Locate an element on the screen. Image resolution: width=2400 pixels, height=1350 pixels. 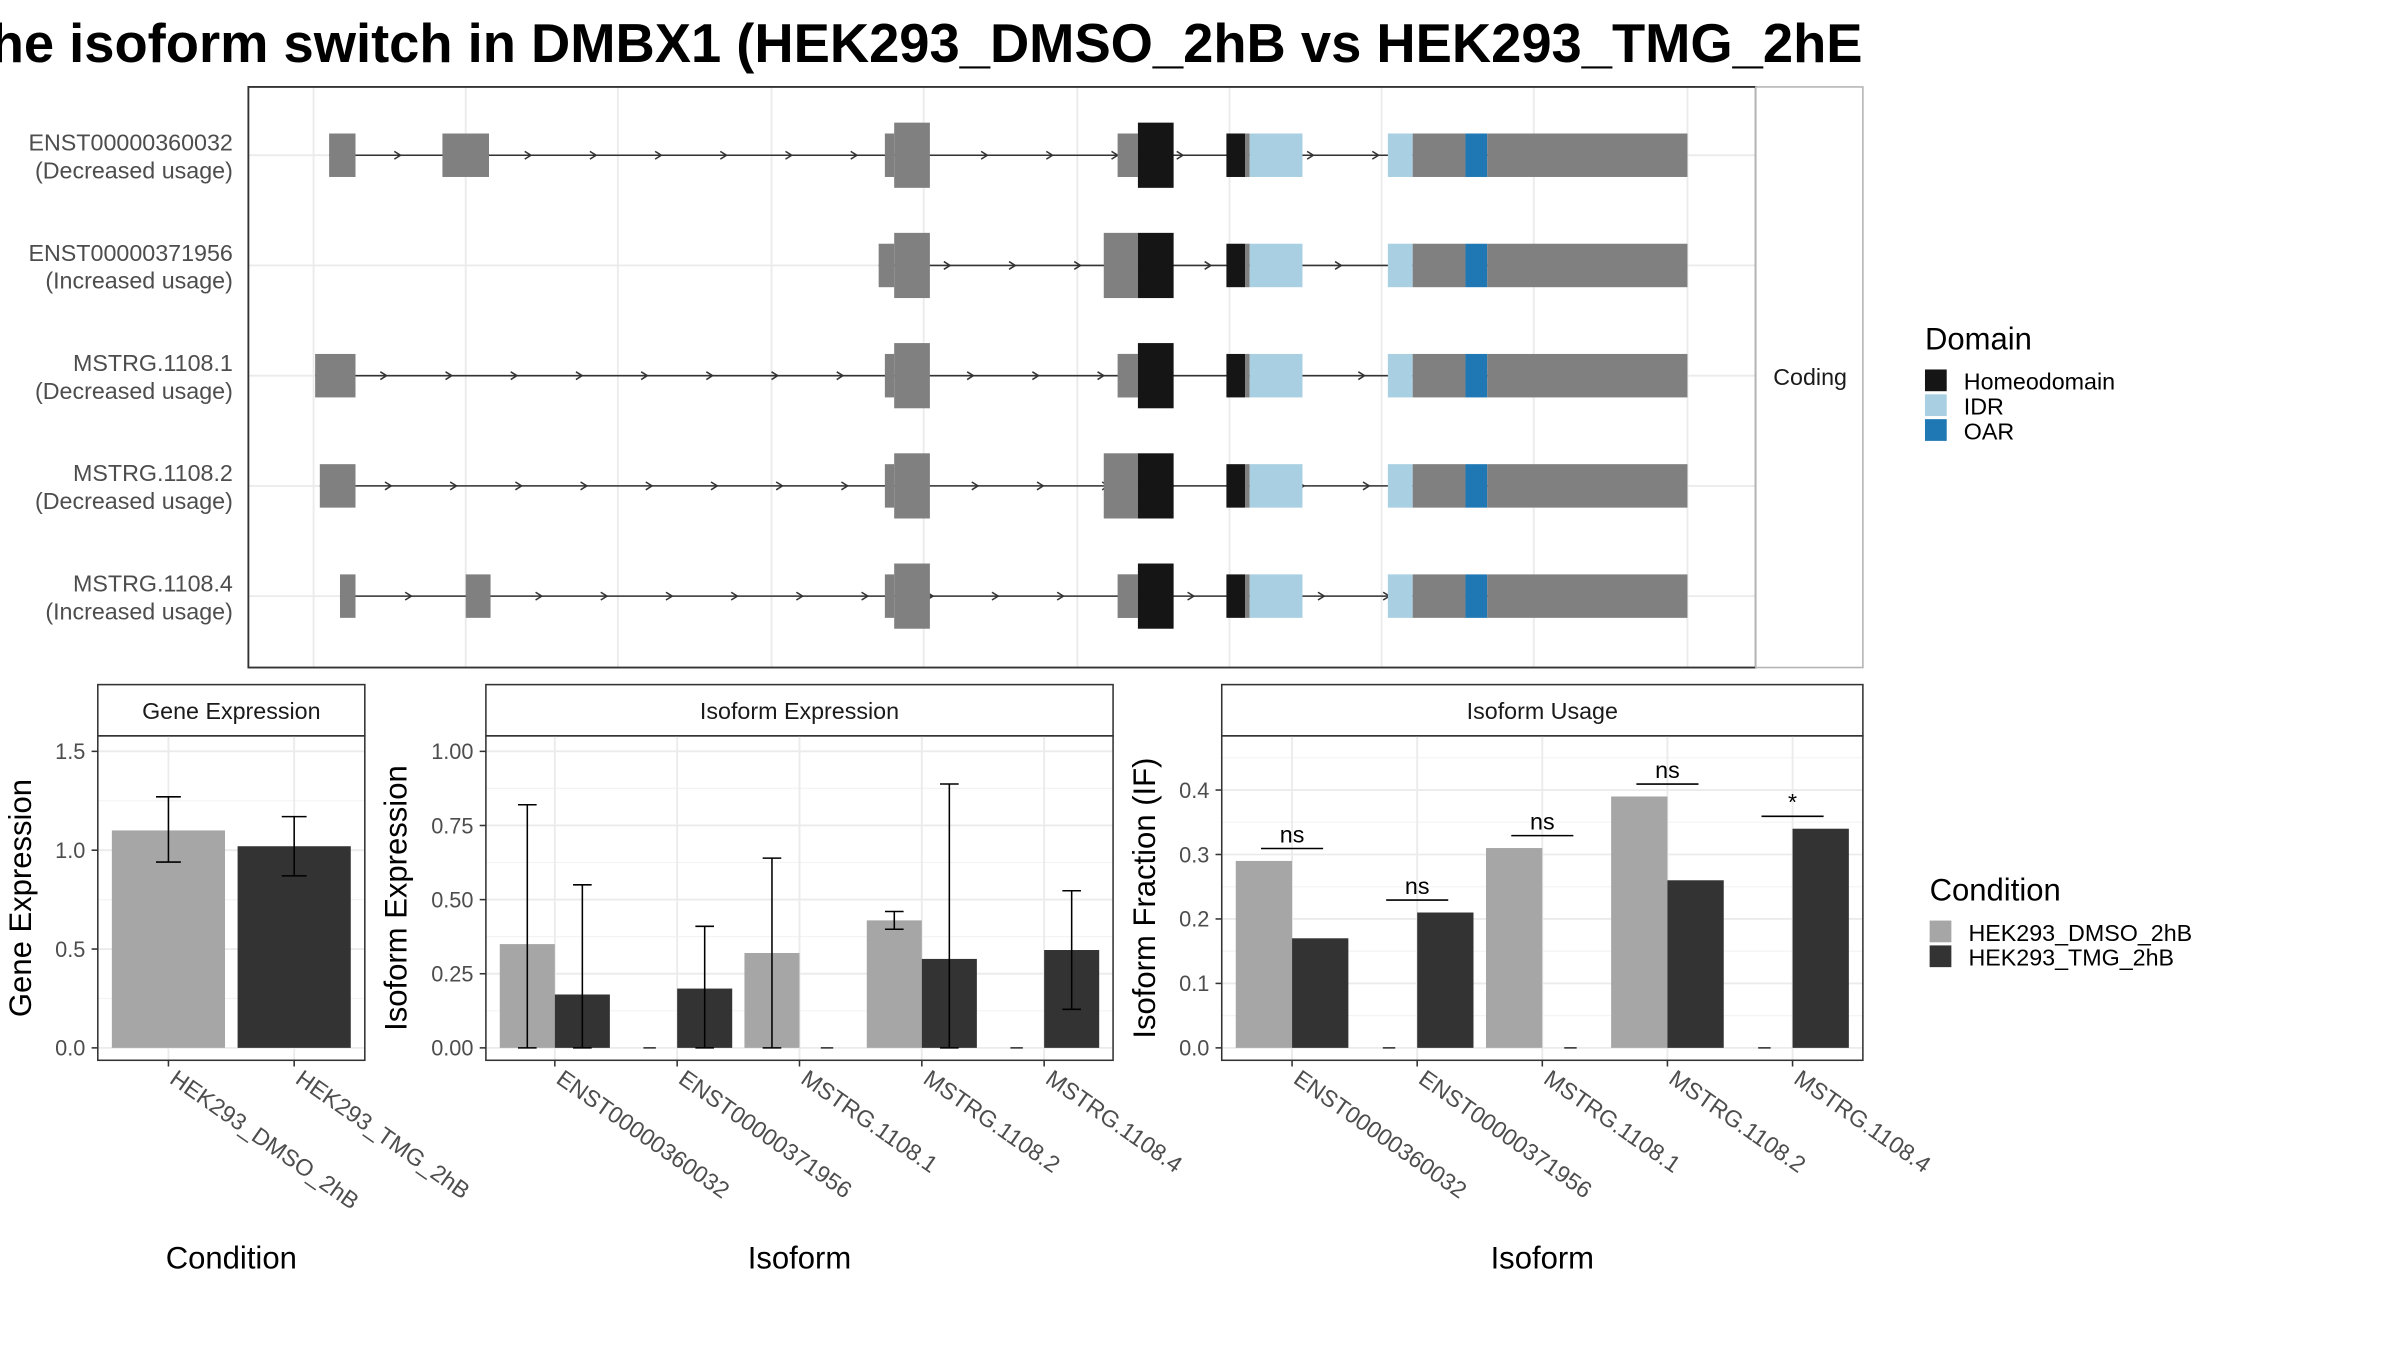
significance-label: ns is located at coordinates (1667, 770).